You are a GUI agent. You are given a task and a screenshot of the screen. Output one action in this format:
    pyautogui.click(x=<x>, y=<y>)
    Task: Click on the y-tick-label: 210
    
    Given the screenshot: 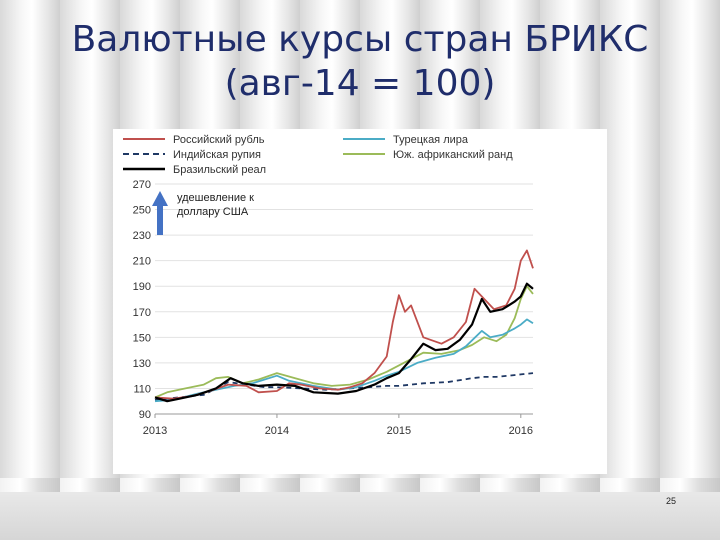 What is the action you would take?
    pyautogui.click(x=142, y=262)
    